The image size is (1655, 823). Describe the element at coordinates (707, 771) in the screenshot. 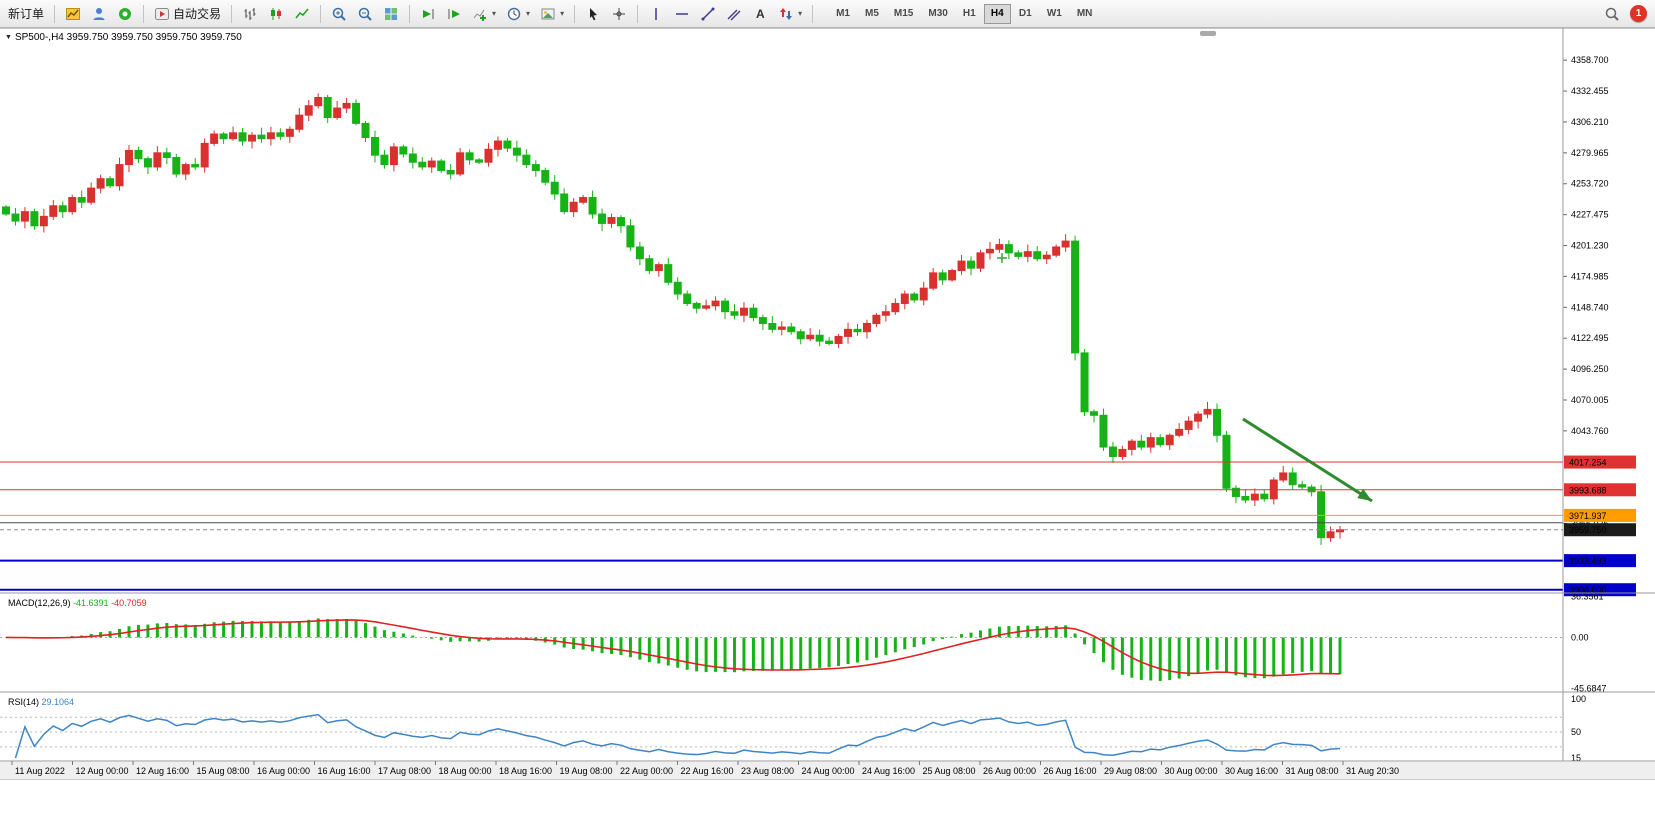

I see `svg-text: 22 Aug 16:00` at that location.